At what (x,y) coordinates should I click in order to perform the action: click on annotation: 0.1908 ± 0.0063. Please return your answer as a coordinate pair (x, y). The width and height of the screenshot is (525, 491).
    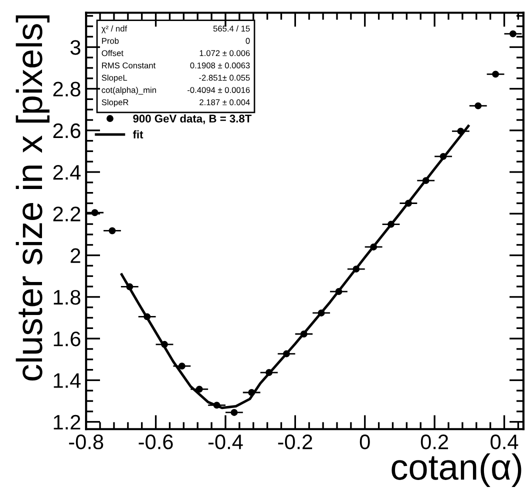
    Looking at the image, I should click on (220, 65).